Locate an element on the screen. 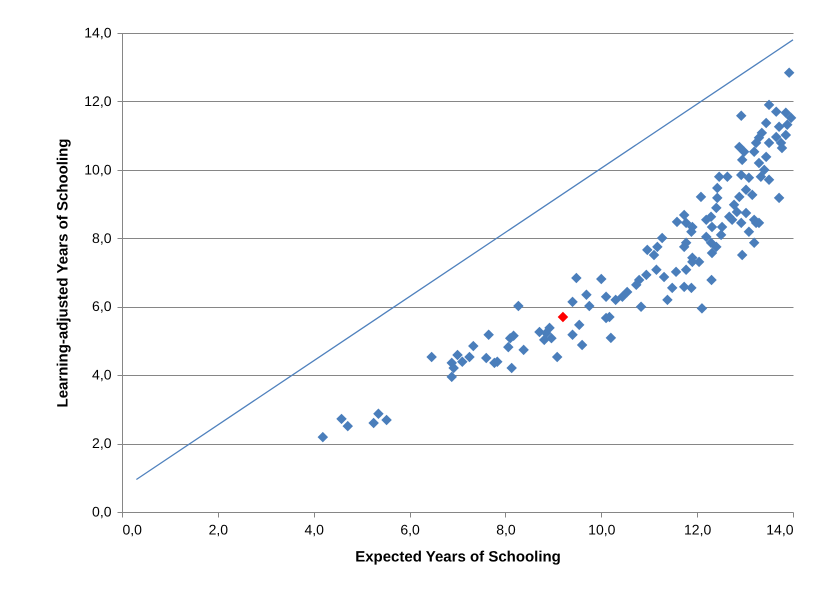  x-tick-label: 8,0 is located at coordinates (506, 530).